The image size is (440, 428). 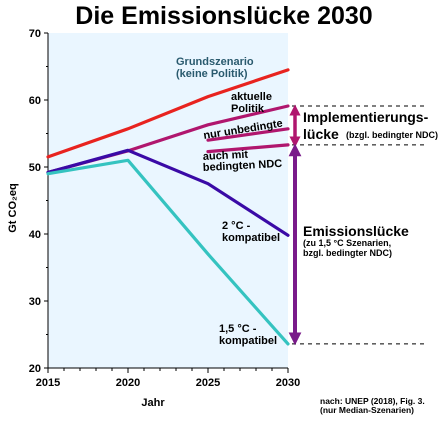 What do you see at coordinates (128, 383) in the screenshot?
I see `x-tick-label: 2020` at bounding box center [128, 383].